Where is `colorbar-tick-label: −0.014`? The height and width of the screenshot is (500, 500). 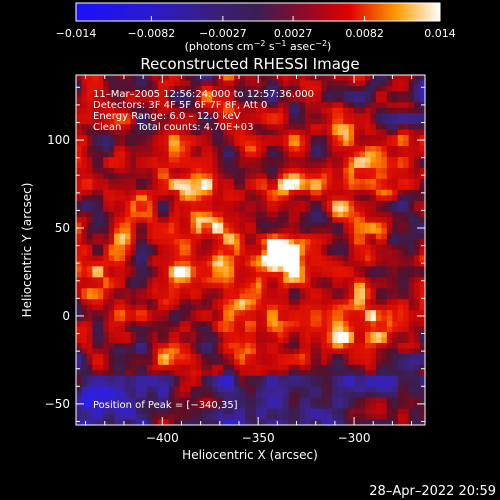 colorbar-tick-label: −0.014 is located at coordinates (76, 33).